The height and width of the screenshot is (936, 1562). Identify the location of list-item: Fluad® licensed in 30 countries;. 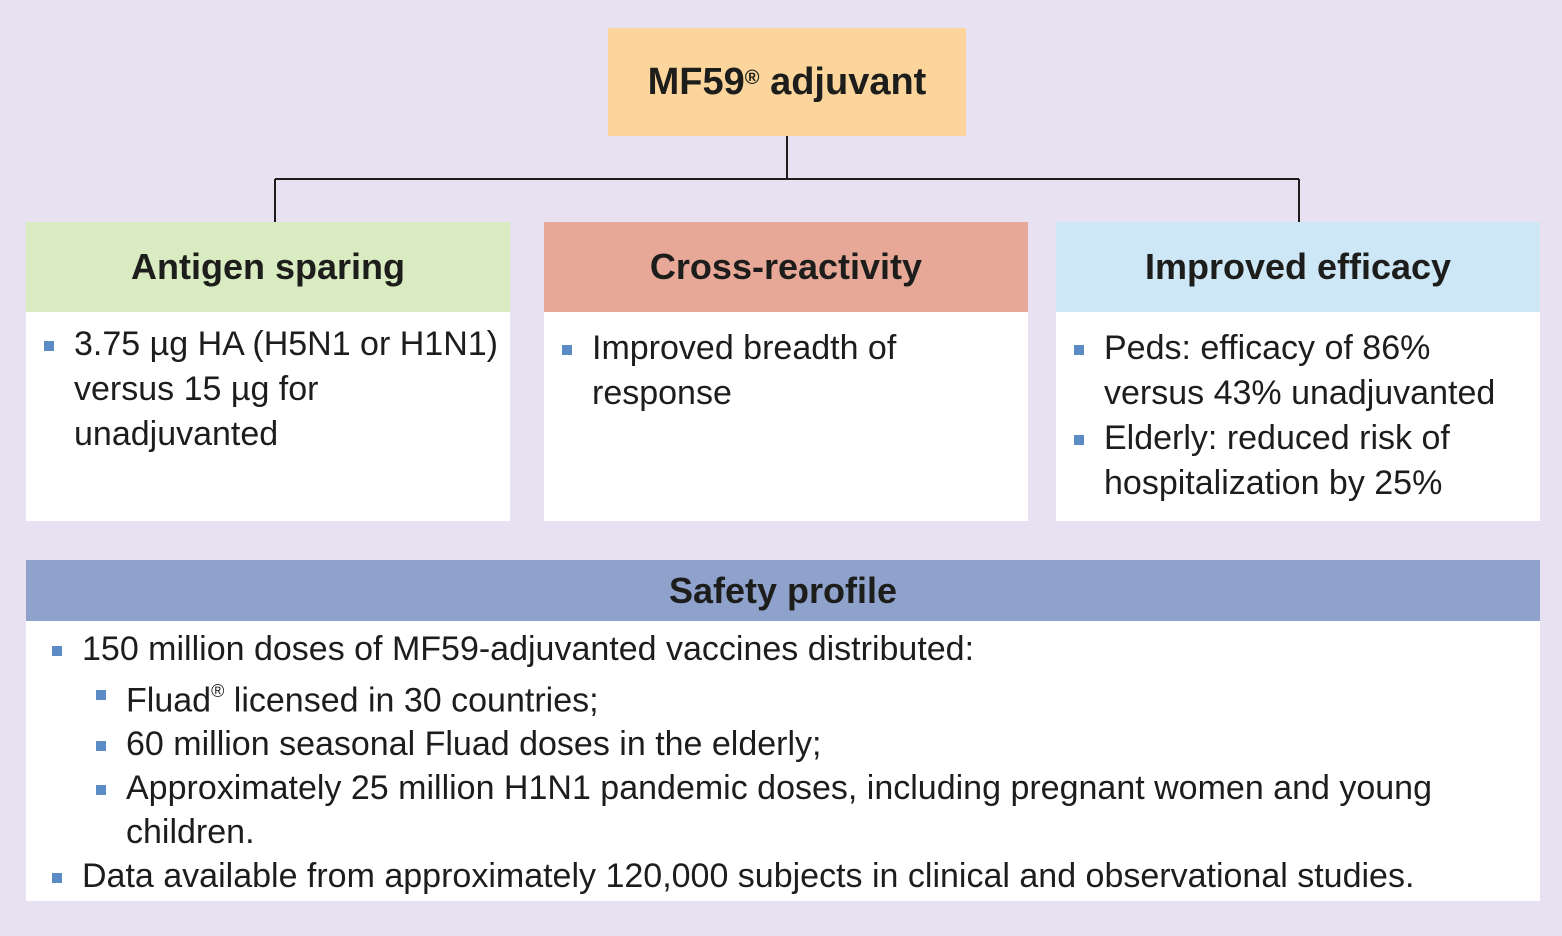
(818, 696).